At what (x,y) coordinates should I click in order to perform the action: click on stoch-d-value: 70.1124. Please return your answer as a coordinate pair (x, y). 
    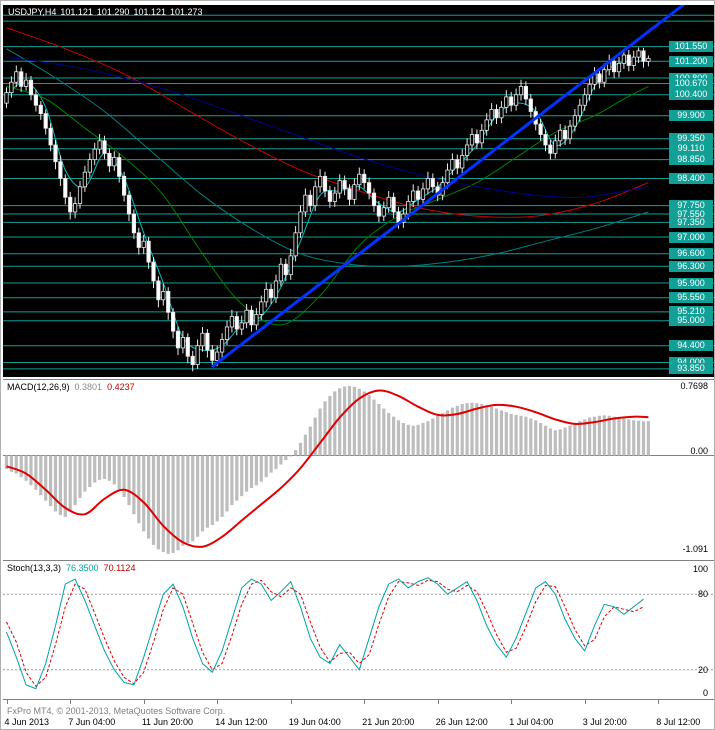
    Looking at the image, I should click on (119, 568).